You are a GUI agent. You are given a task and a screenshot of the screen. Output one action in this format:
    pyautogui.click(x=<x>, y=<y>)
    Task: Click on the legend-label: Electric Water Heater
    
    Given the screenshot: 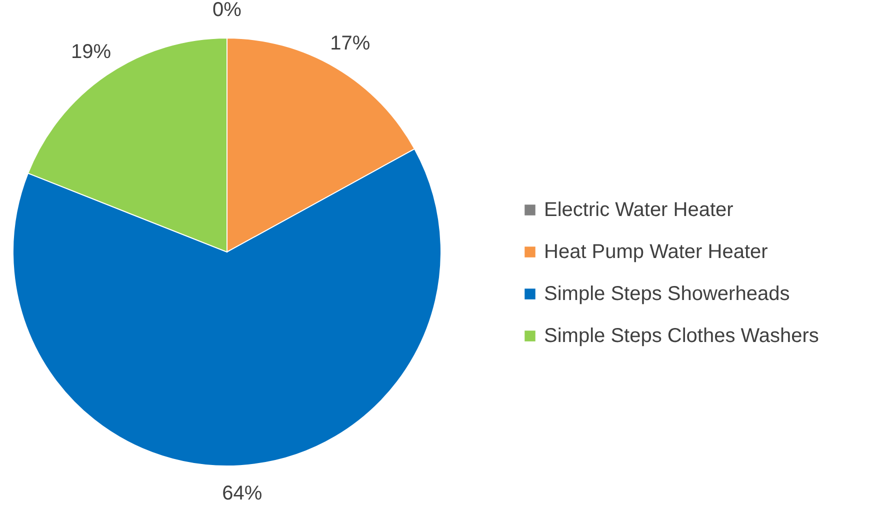 What is the action you would take?
    pyautogui.click(x=639, y=210)
    